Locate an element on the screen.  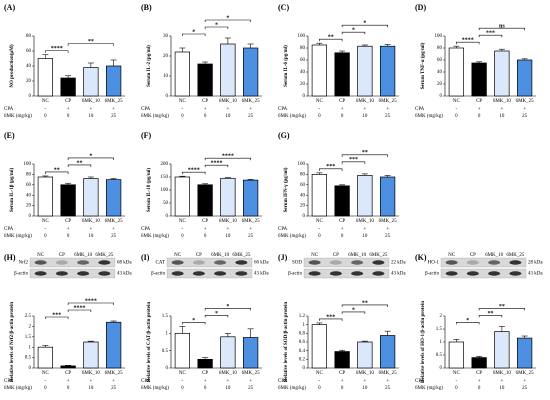
blot-band-label: β-actin is located at coordinates (21, 274).